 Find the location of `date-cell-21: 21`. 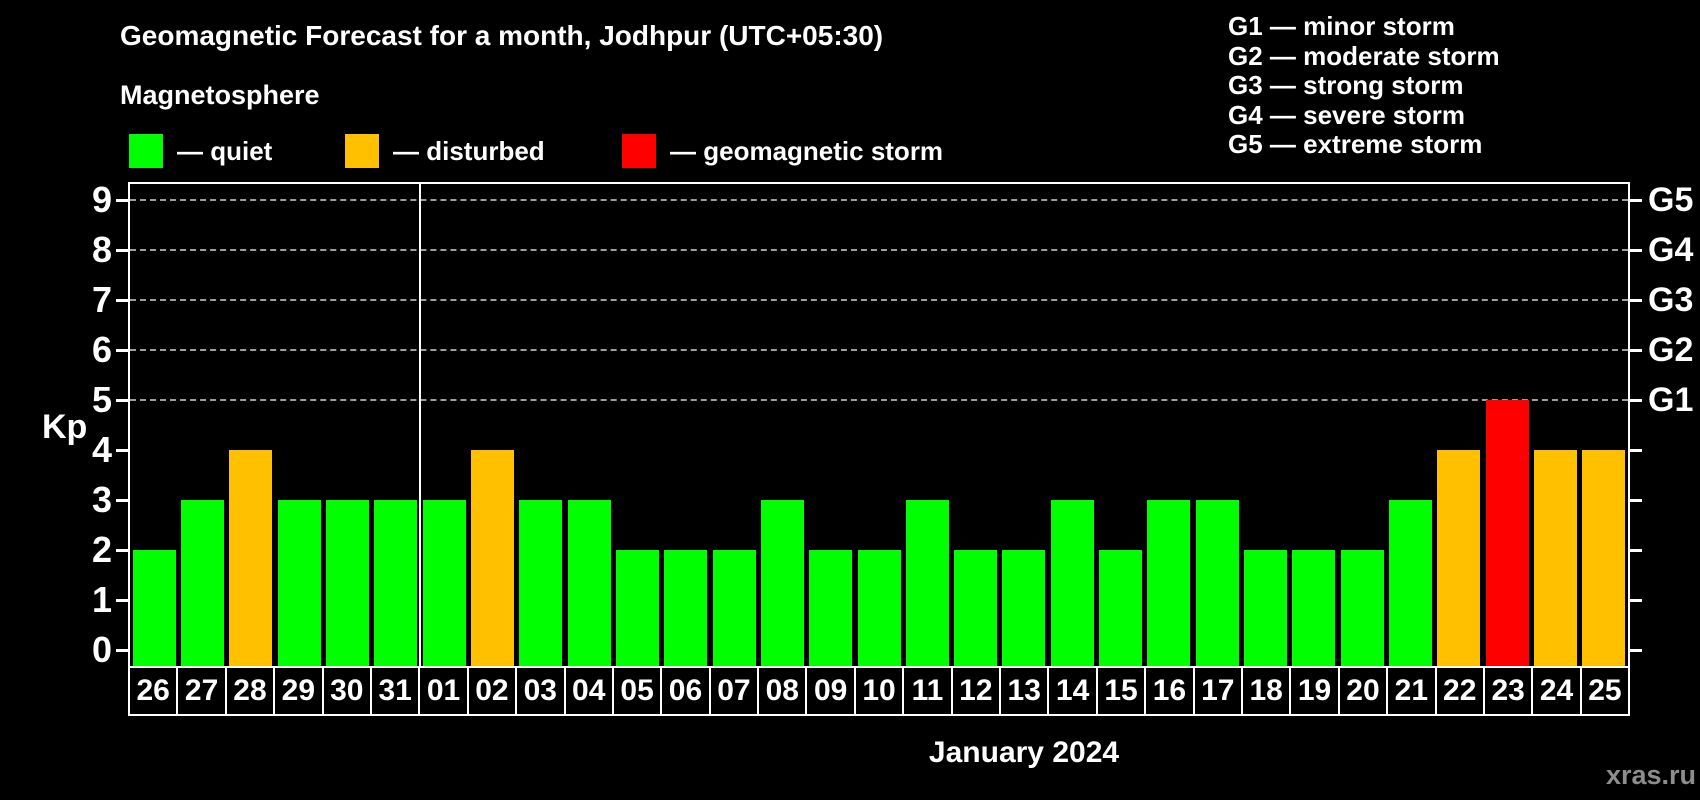

date-cell-21: 21 is located at coordinates (1411, 691).